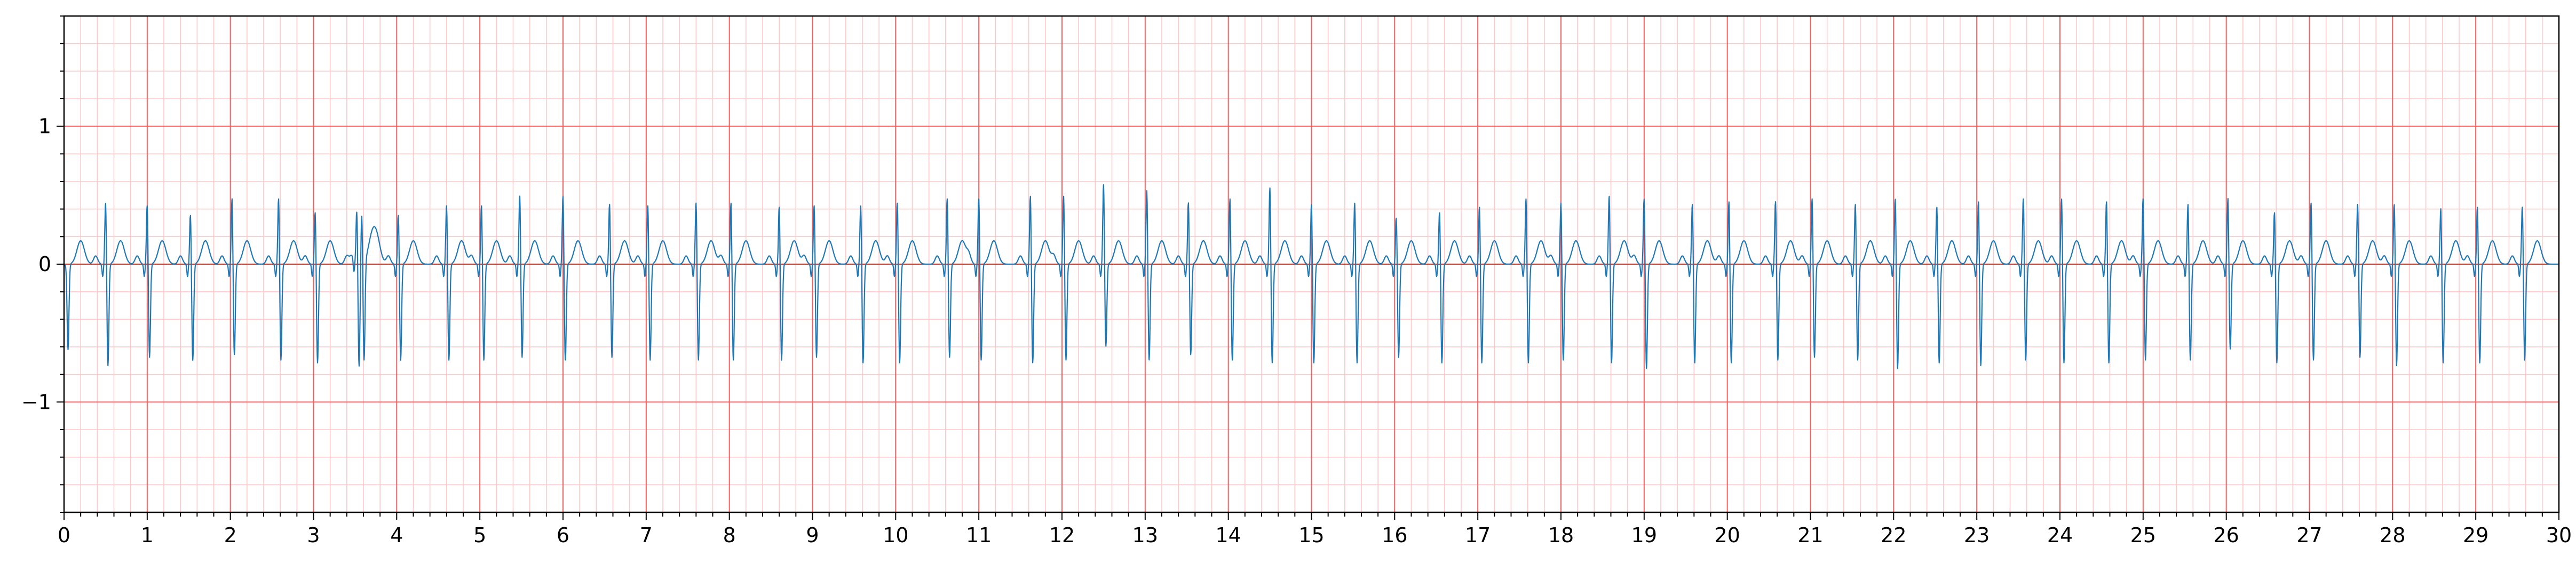 The image size is (2576, 563). What do you see at coordinates (1644, 535) in the screenshot?
I see `x-tick-label: 19` at bounding box center [1644, 535].